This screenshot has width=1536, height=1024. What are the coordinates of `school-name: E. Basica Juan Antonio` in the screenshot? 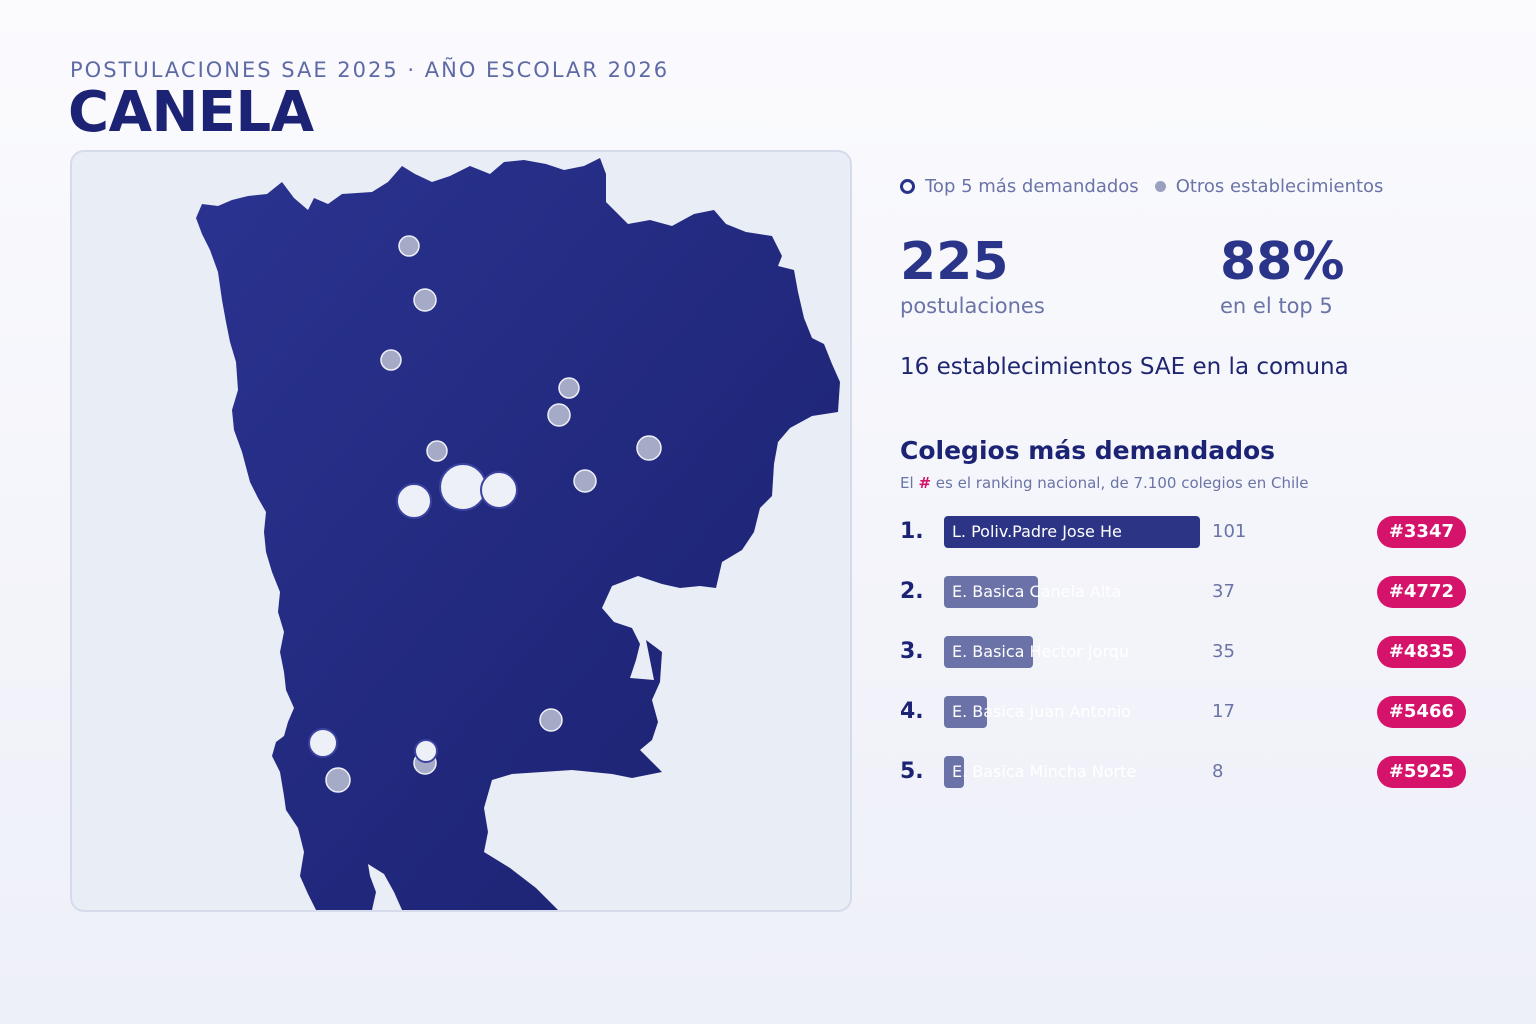 It's located at (1041, 711).